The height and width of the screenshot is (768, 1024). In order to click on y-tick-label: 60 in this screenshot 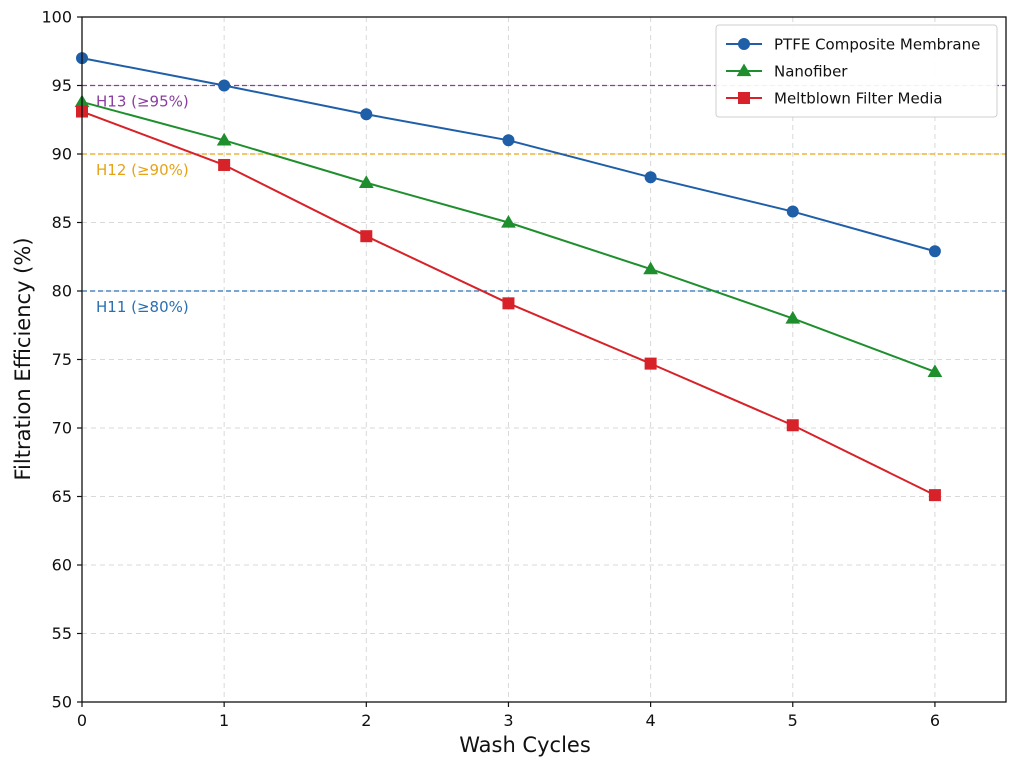, I will do `click(62, 565)`.